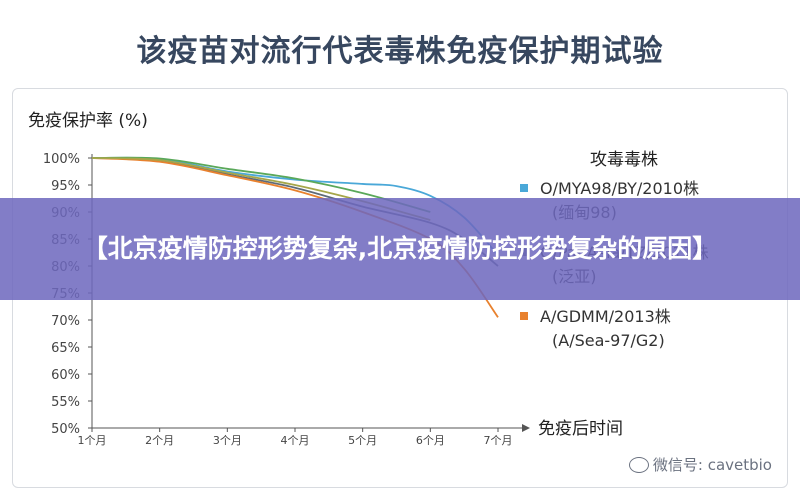 The image size is (800, 500). Describe the element at coordinates (65, 348) in the screenshot. I see `y-tick-label: 65%` at that location.